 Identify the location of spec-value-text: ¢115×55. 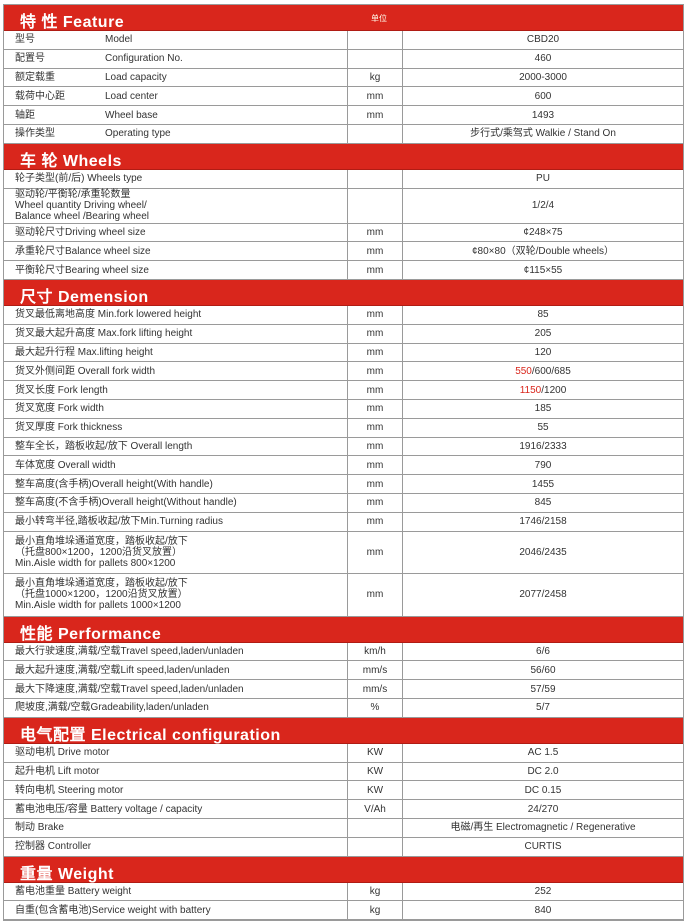
(543, 270).